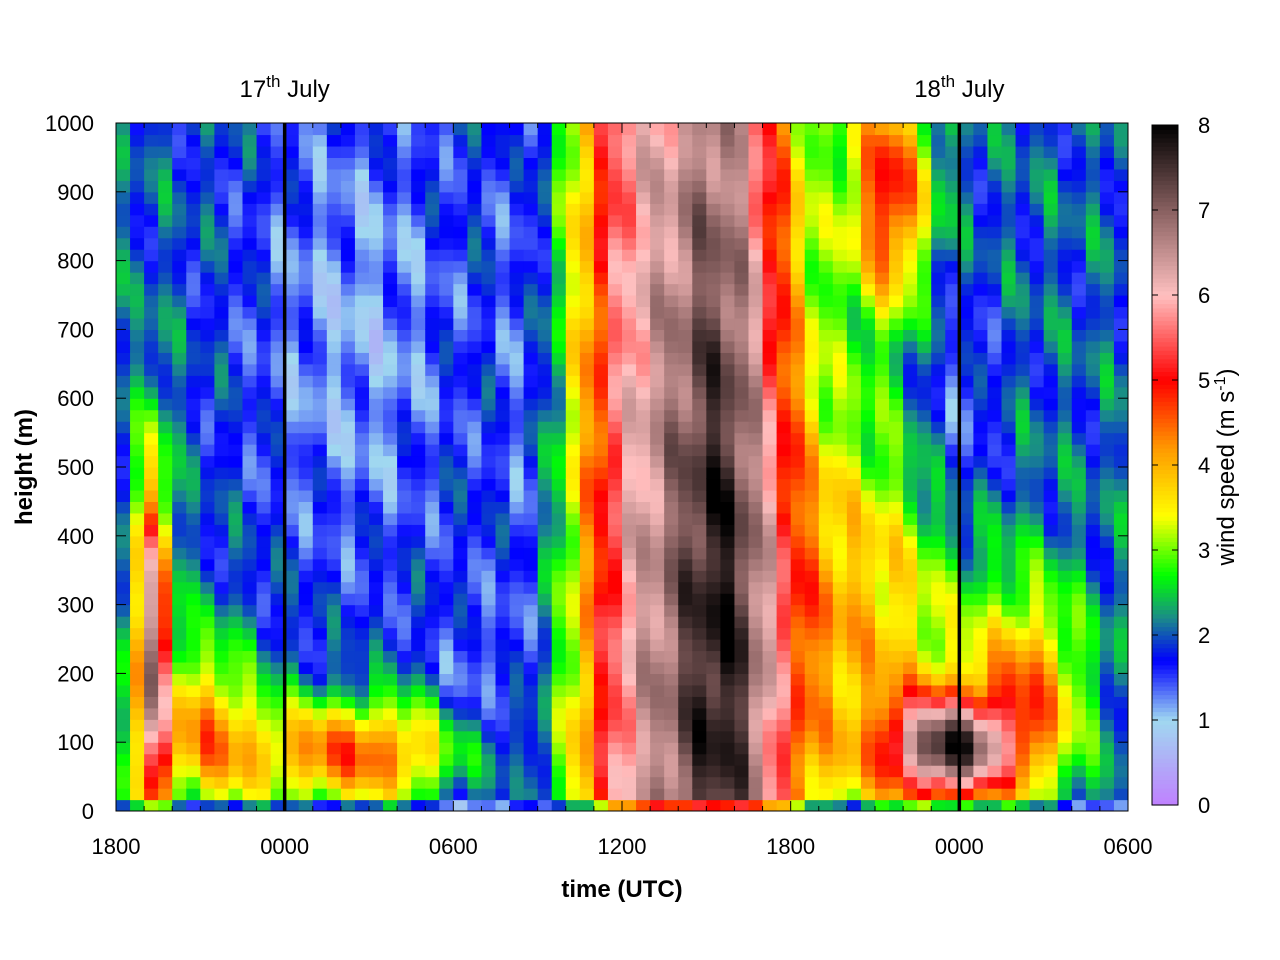 The image size is (1280, 960). I want to click on colorbar-tick-label: 0, so click(1204, 805).